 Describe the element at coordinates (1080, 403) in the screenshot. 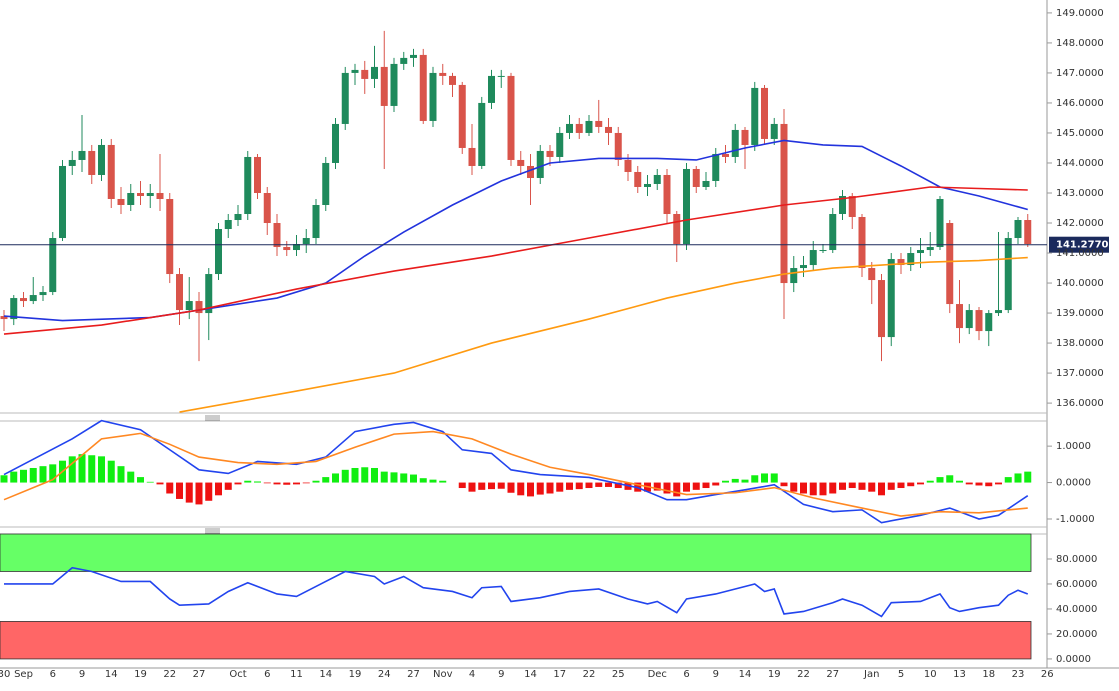

I see `y-tick-label: 136.0000` at that location.